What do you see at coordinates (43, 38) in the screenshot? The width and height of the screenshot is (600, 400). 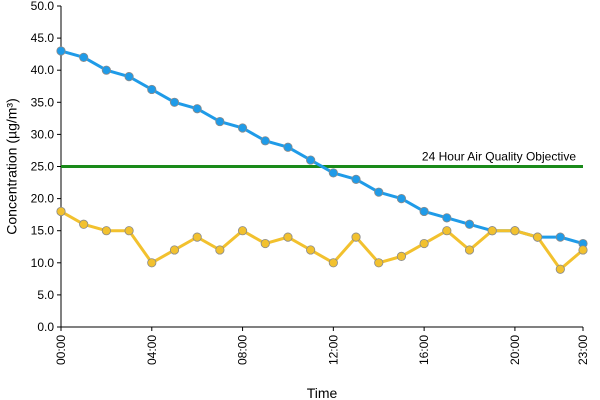 I see `y-tick-label: 45.0` at bounding box center [43, 38].